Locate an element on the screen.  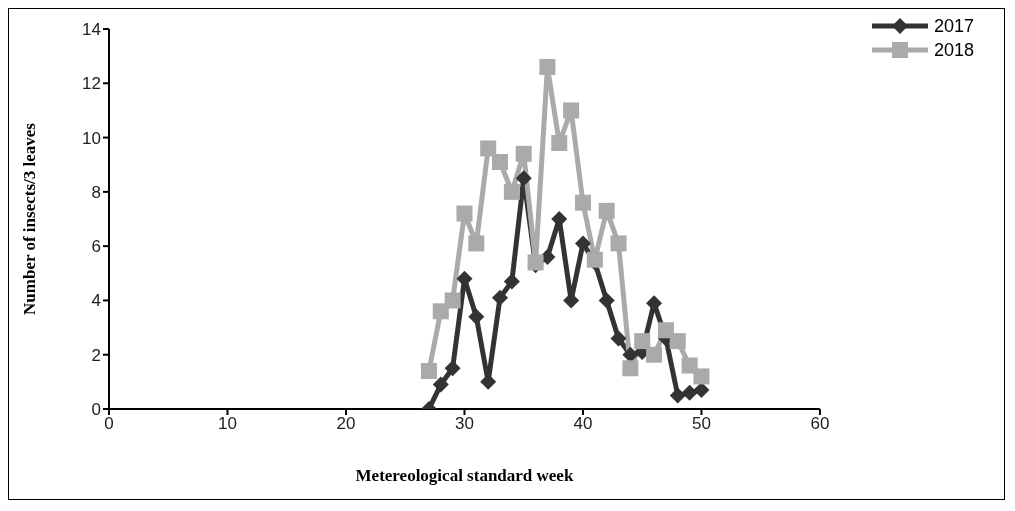
x-tick-label: 40 is located at coordinates (583, 424).